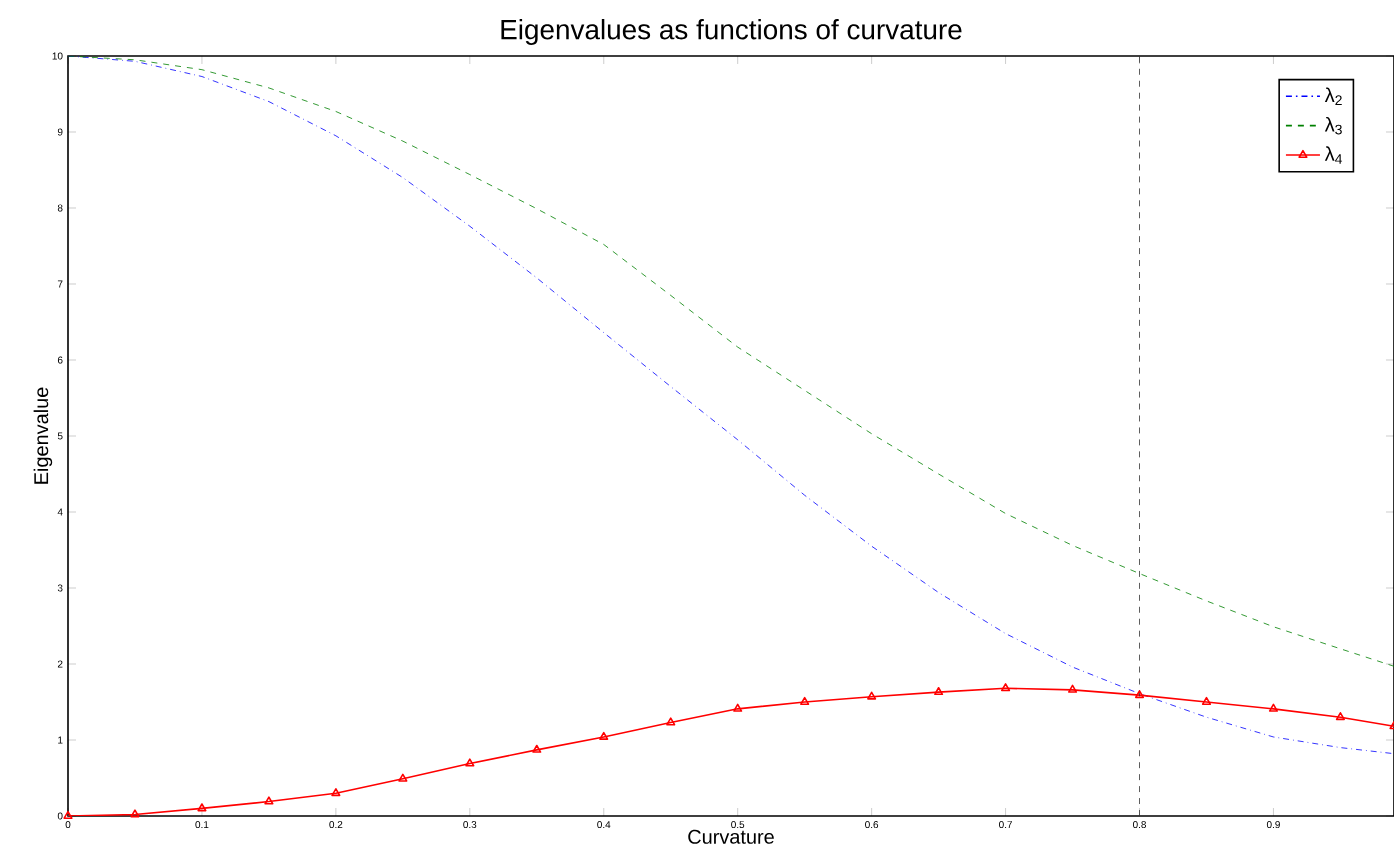 Image resolution: width=1394 pixels, height=860 pixels. What do you see at coordinates (1333, 155) in the screenshot?
I see `legend-label: λ$_{4}$` at bounding box center [1333, 155].